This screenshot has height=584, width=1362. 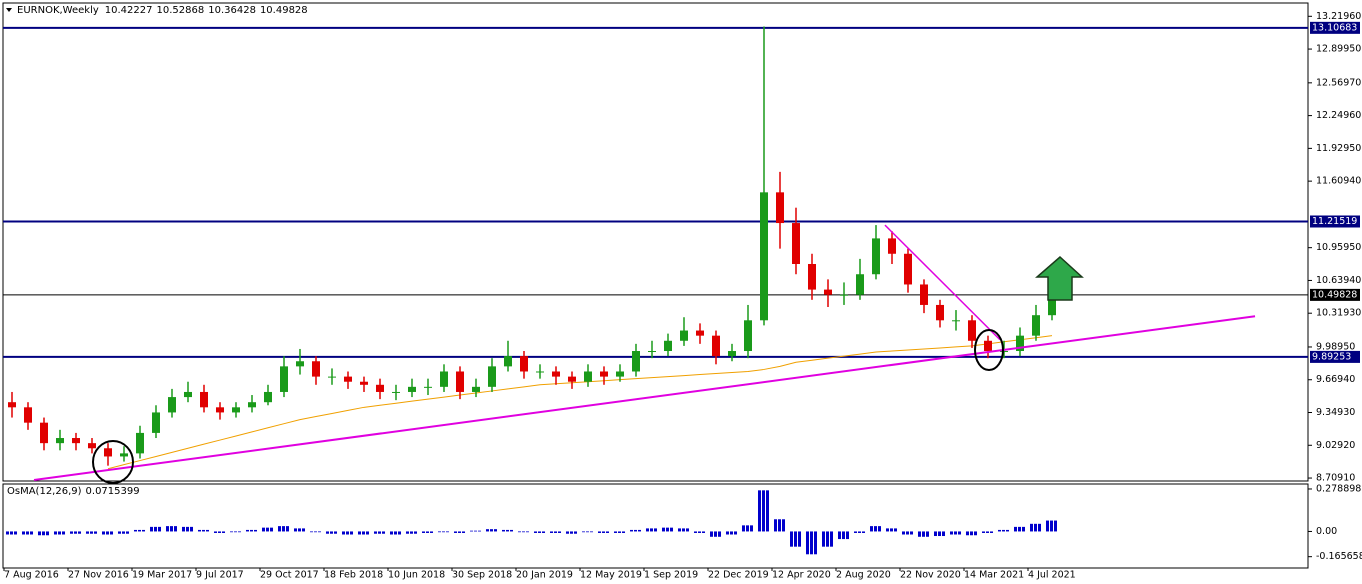 What do you see at coordinates (416, 575) in the screenshot?
I see `x-tick-label: 10 Jun 2018` at bounding box center [416, 575].